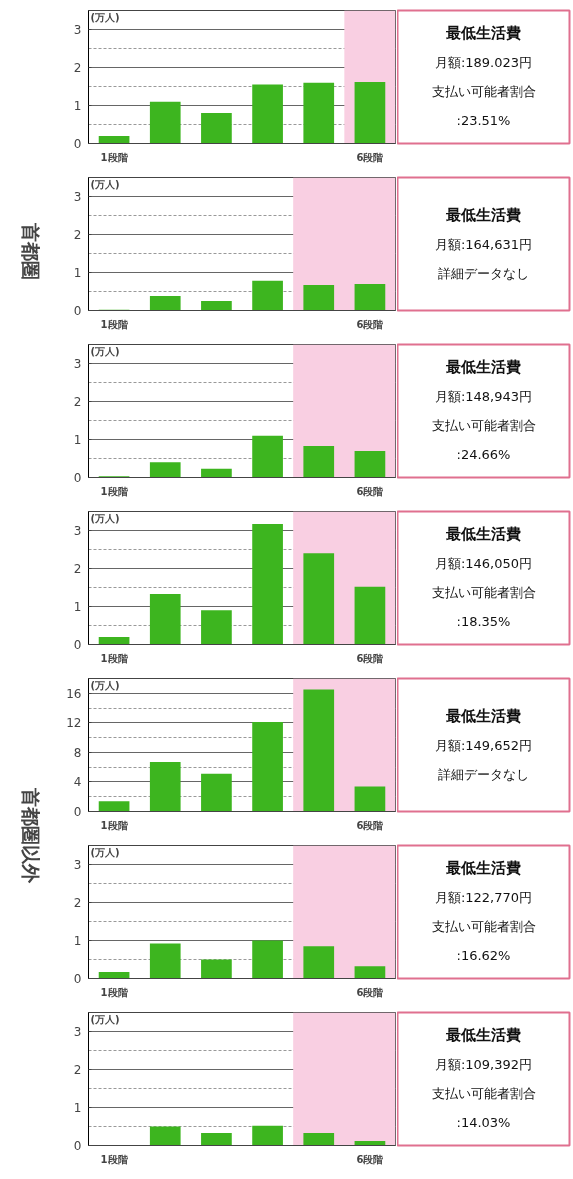 The width and height of the screenshot is (573, 1179). Describe the element at coordinates (483, 622) in the screenshot. I see `text: :18.35%` at that location.